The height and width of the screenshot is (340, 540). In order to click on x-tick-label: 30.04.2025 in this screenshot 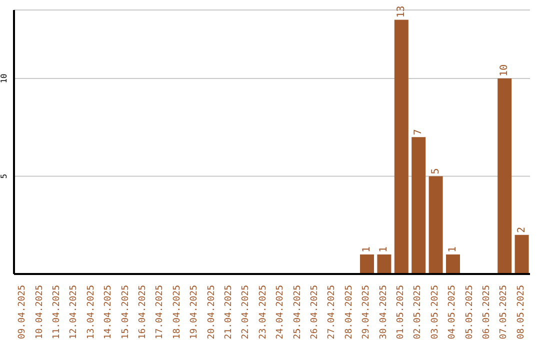, I will do `click(383, 312)`.